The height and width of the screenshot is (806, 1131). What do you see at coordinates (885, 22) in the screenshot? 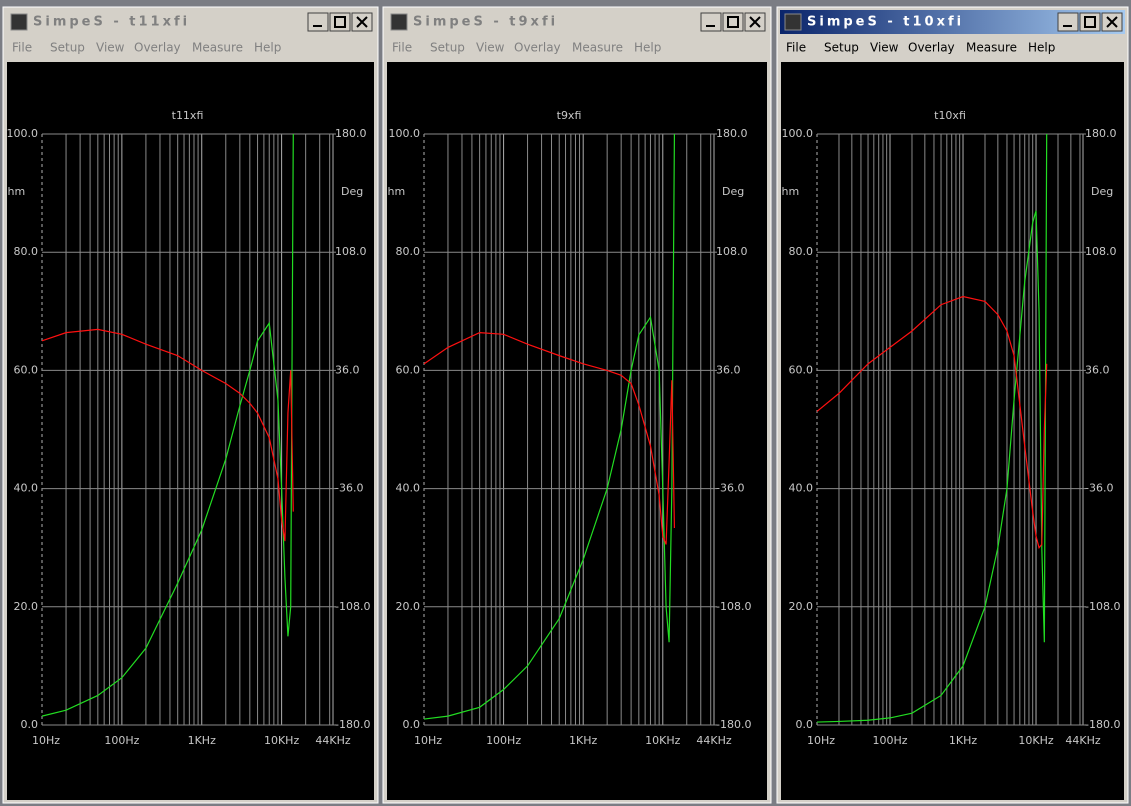
I see `window-title: SimpeS - t10xfi` at bounding box center [885, 22].